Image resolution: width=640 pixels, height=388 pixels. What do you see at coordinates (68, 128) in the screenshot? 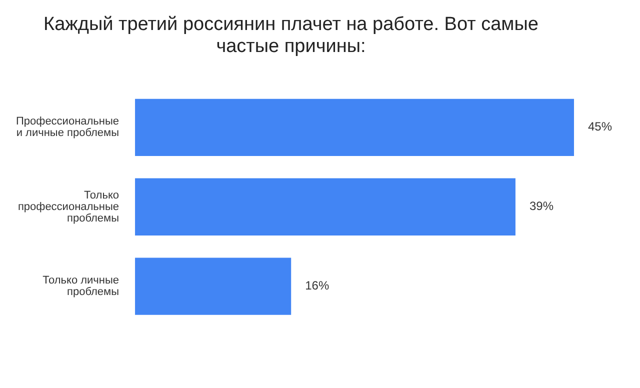
I see `y-tick-label: Профессиональные и личные проблемы` at bounding box center [68, 128].